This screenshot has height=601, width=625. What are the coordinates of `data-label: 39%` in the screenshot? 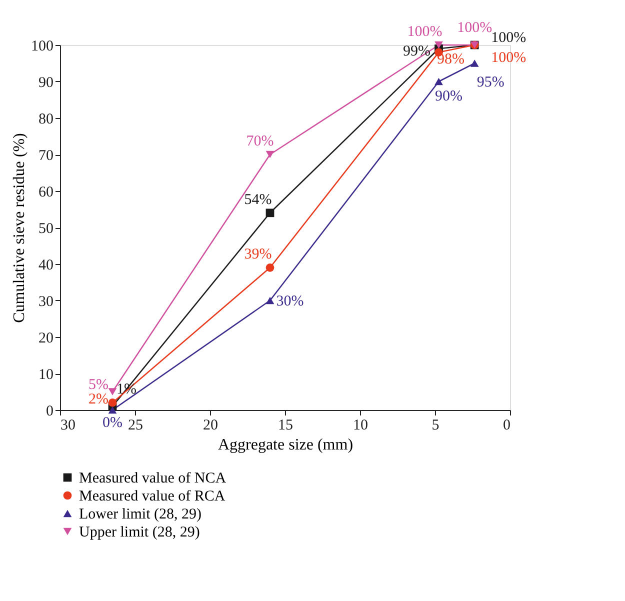 It's located at (258, 254).